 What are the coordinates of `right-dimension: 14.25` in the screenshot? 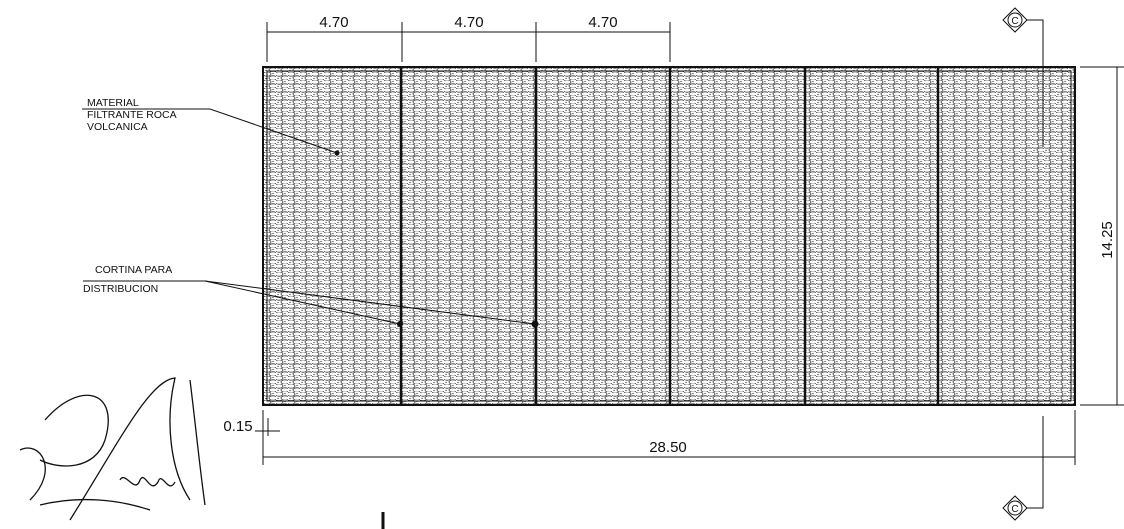 It's located at (1102, 236).